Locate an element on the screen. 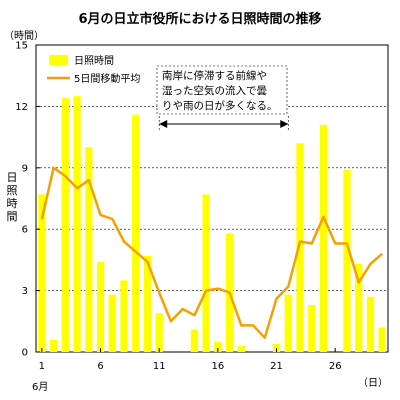  tick-label-y-6: 6 is located at coordinates (25, 230).